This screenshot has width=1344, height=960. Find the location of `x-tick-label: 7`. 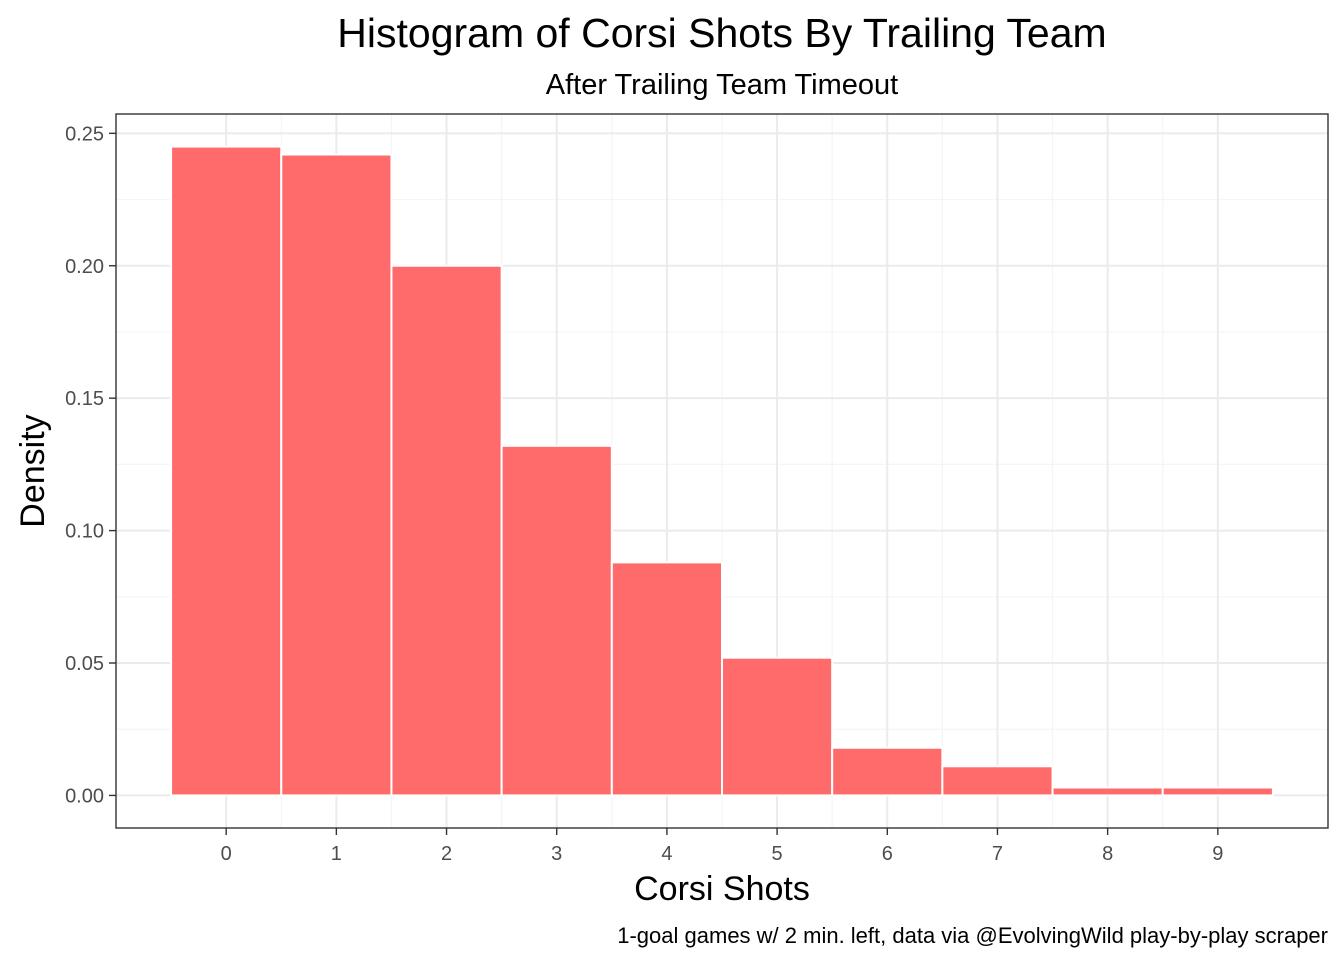

x-tick-label: 7 is located at coordinates (997, 854).